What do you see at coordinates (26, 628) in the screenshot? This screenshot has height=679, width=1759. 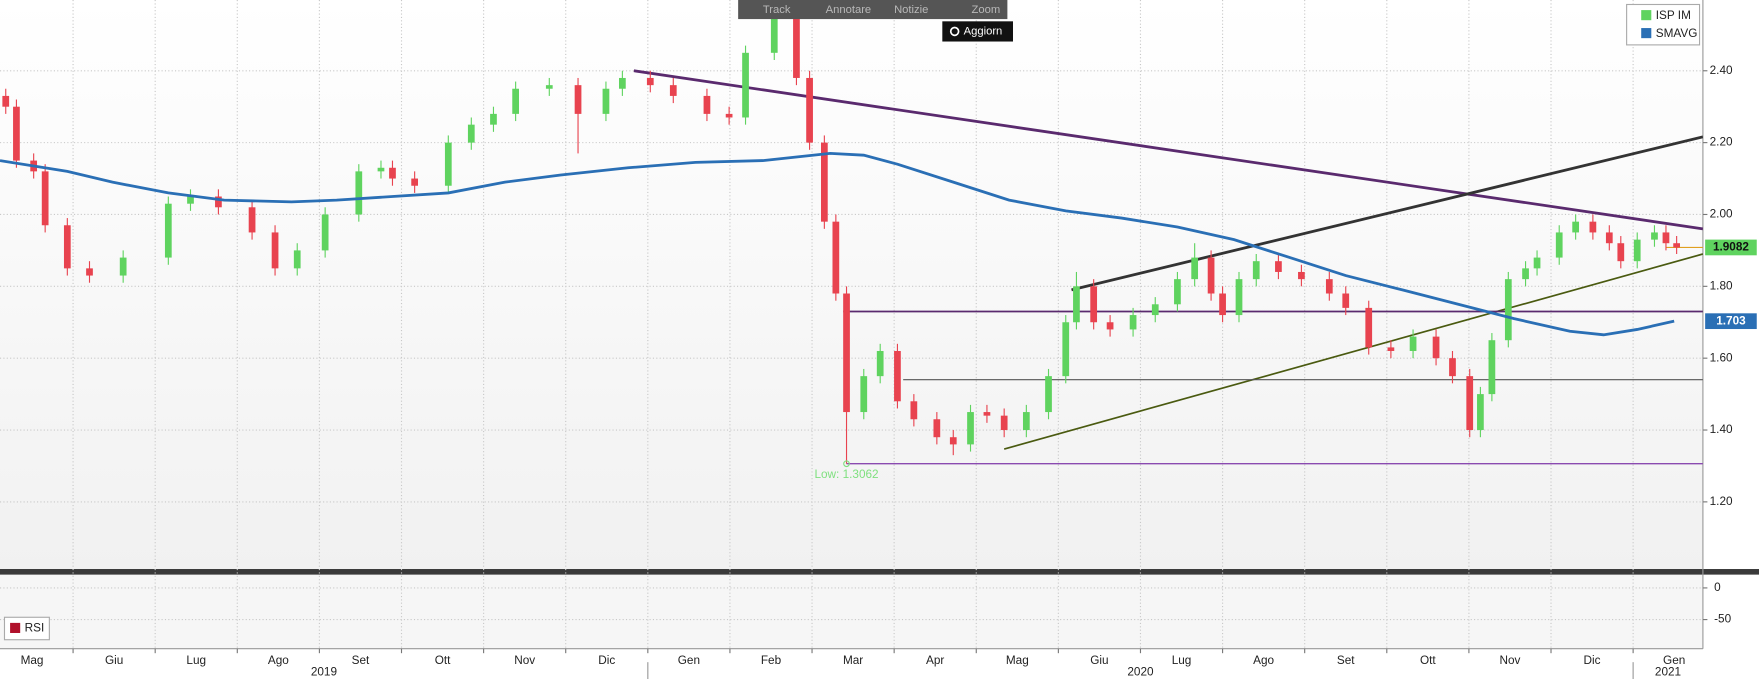 I see `rsi-legend: RSI` at bounding box center [26, 628].